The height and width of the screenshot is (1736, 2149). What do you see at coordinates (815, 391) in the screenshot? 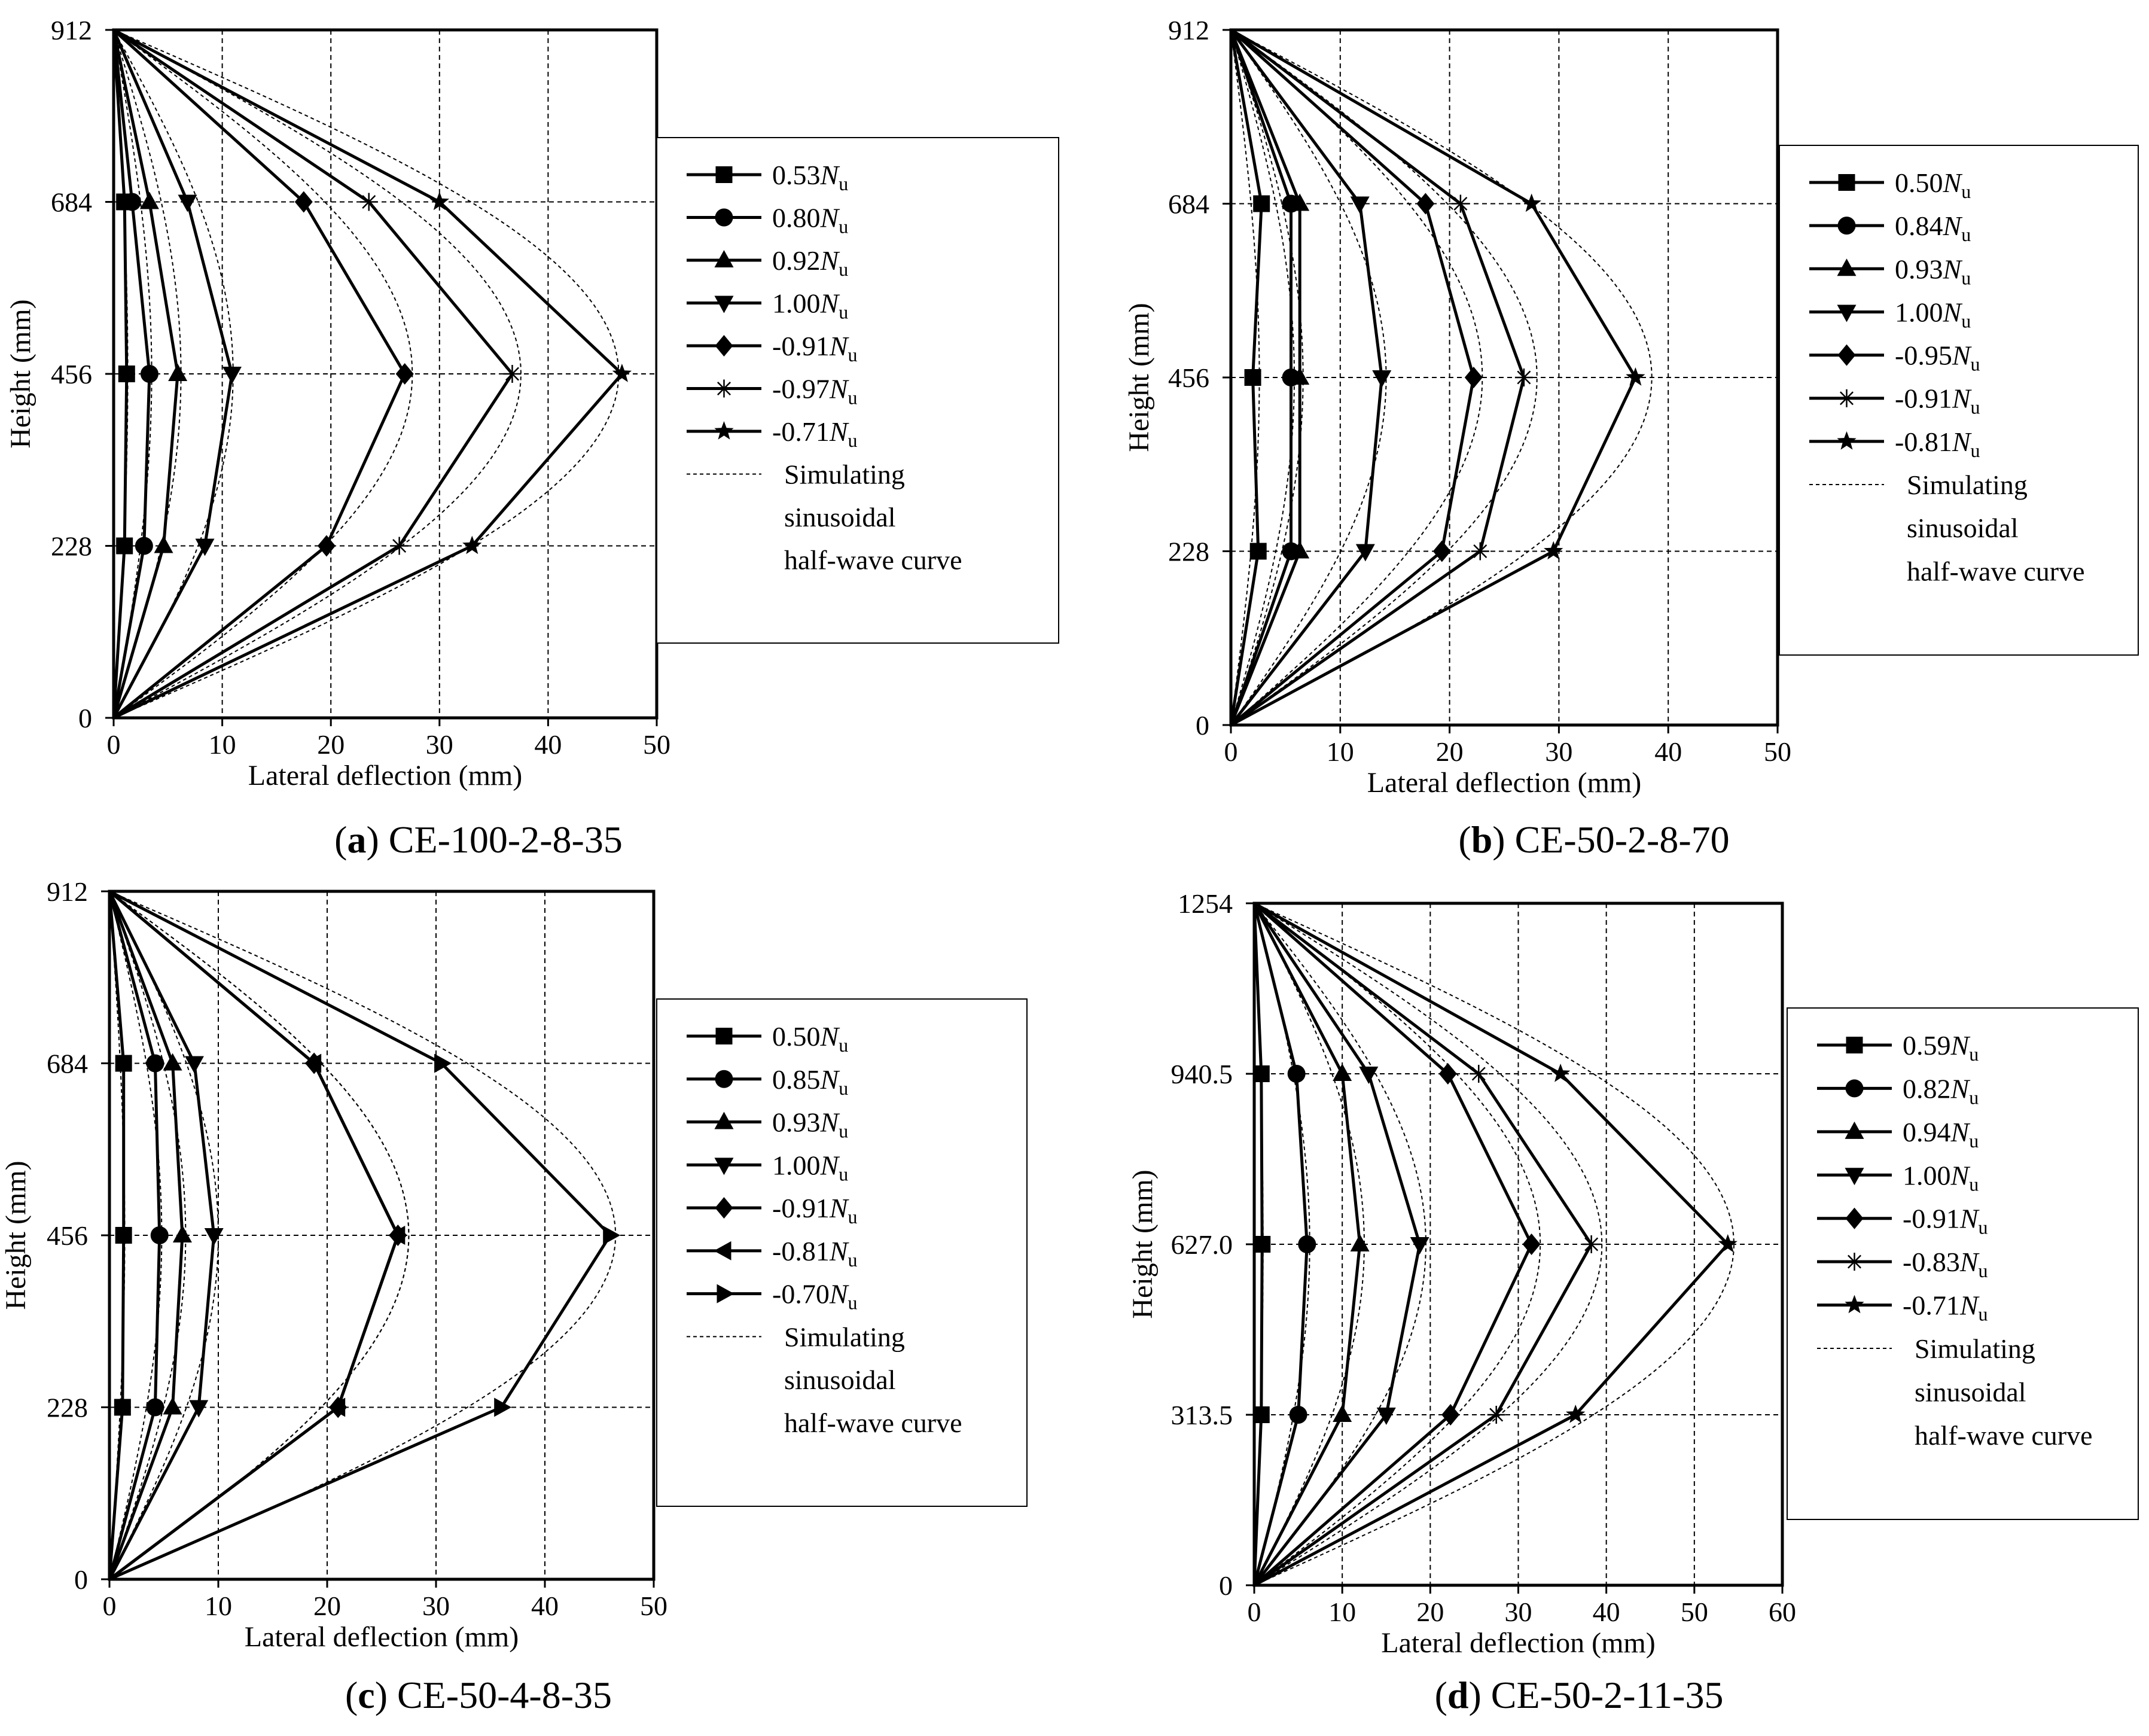
I see `legend-label: -0.97Nu` at bounding box center [815, 391].